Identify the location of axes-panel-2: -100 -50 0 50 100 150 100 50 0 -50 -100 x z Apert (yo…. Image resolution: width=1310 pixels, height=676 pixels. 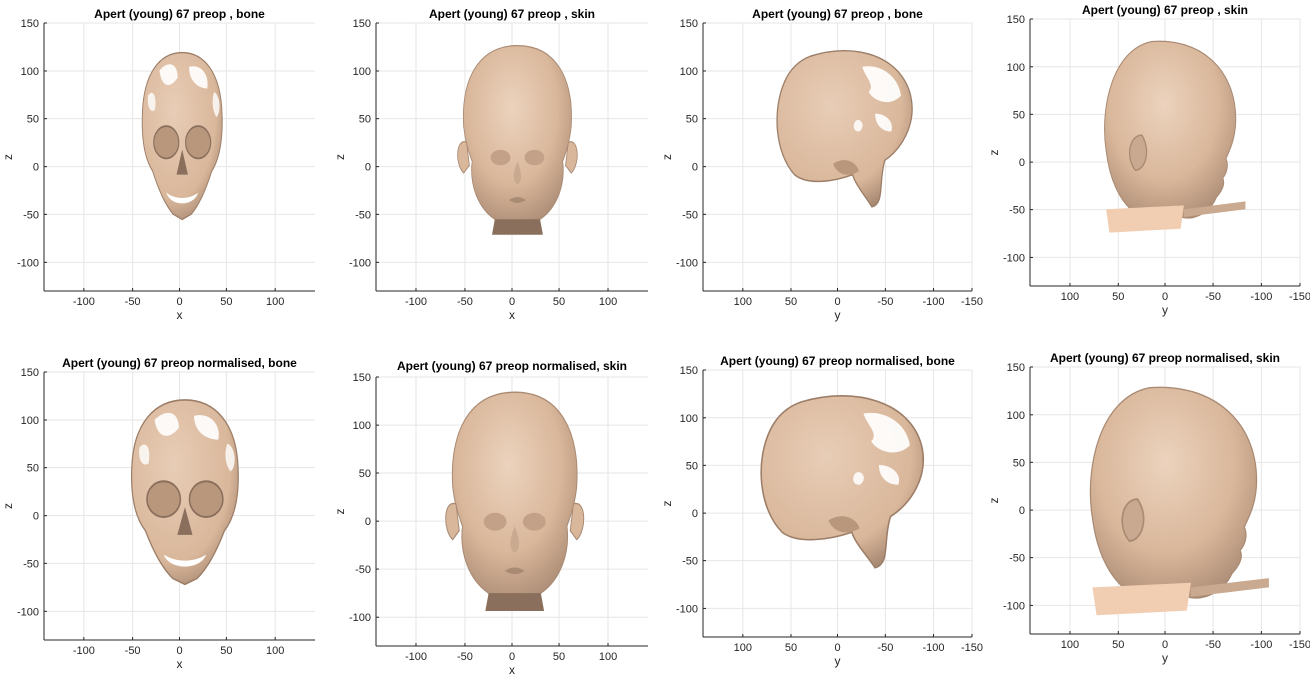
(490, 164).